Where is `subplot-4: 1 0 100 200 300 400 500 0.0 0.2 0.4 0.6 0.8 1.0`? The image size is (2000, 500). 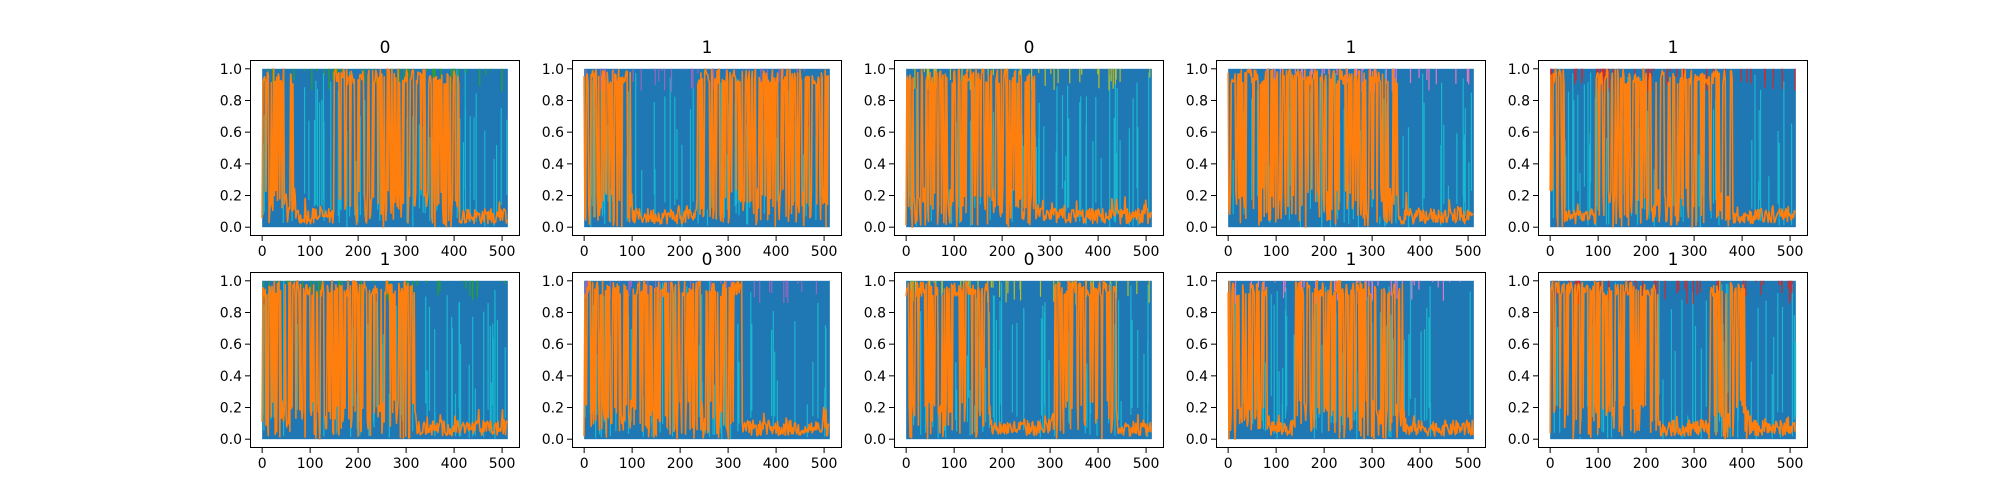
subplot-4: 1 0 100 200 300 400 500 0.0 0.2 0.4 0.6 0.8 1.0 is located at coordinates (1658, 149).